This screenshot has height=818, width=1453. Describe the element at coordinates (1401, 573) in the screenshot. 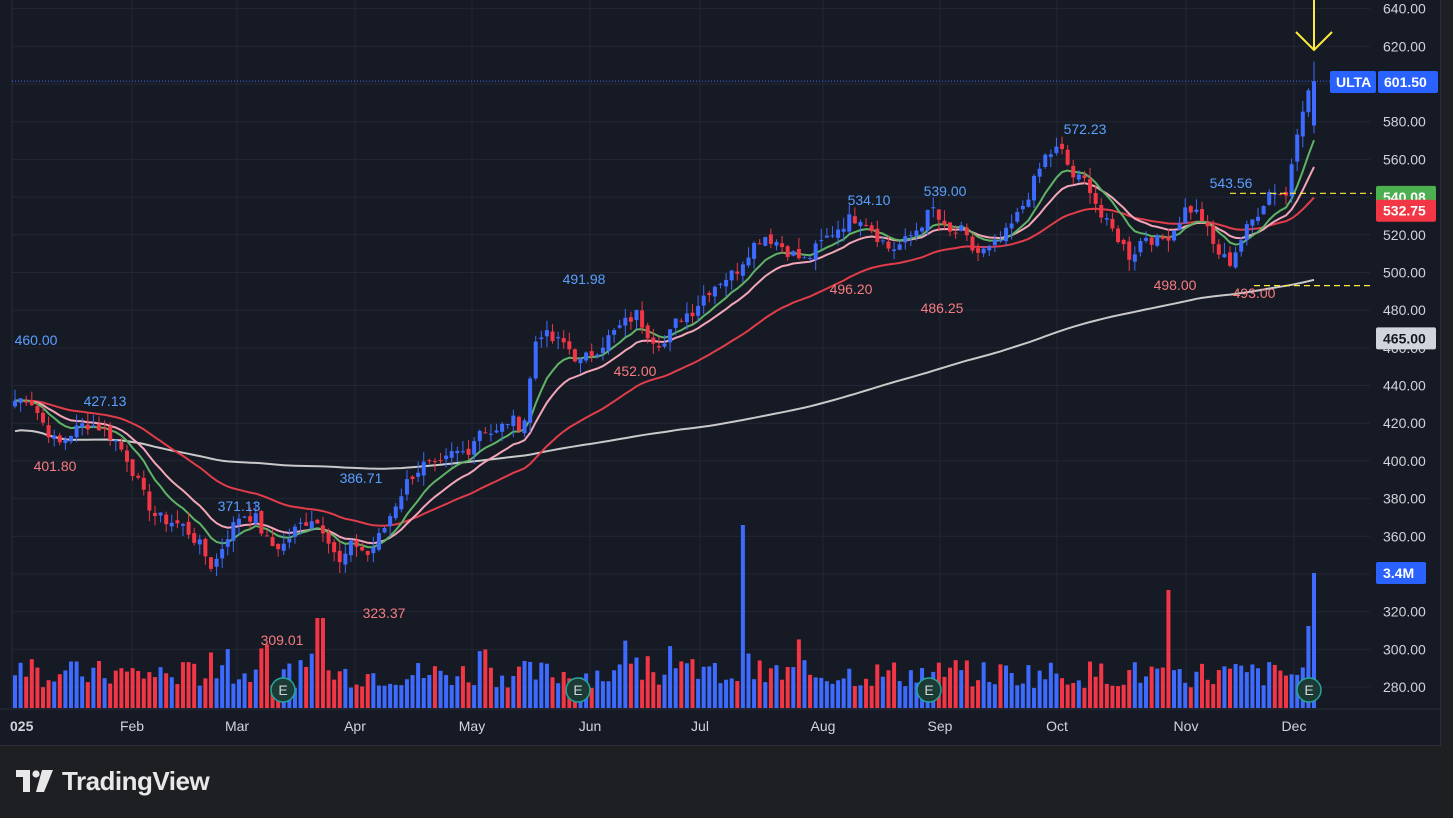

I see `volume-badge: 3.4M` at that location.